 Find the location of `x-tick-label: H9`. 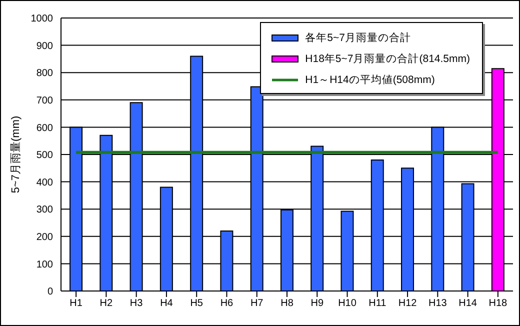

x-tick-label: H9 is located at coordinates (317, 304).